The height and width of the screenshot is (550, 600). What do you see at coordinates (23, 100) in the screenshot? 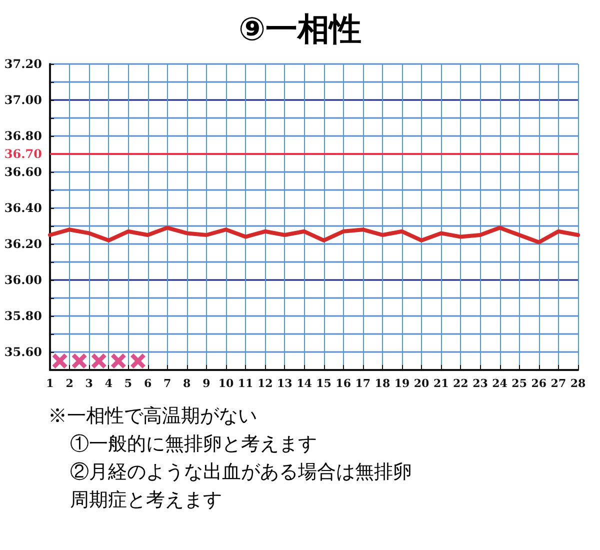
I see `y-tick-label: 37.00` at bounding box center [23, 100].